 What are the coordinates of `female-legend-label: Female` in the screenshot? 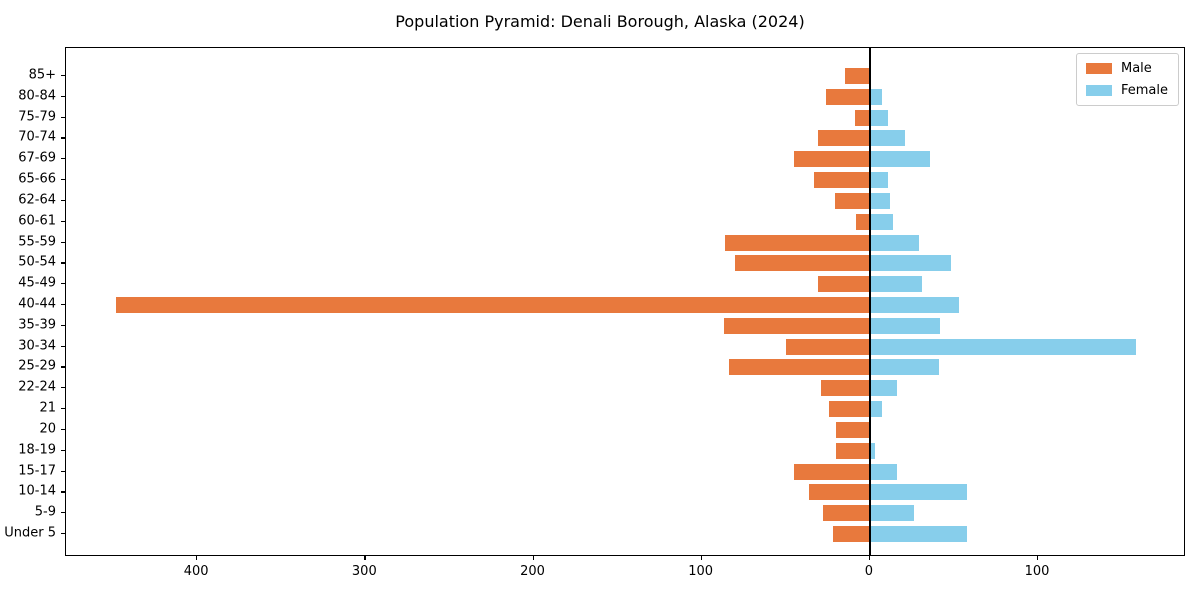 It's located at (1144, 90).